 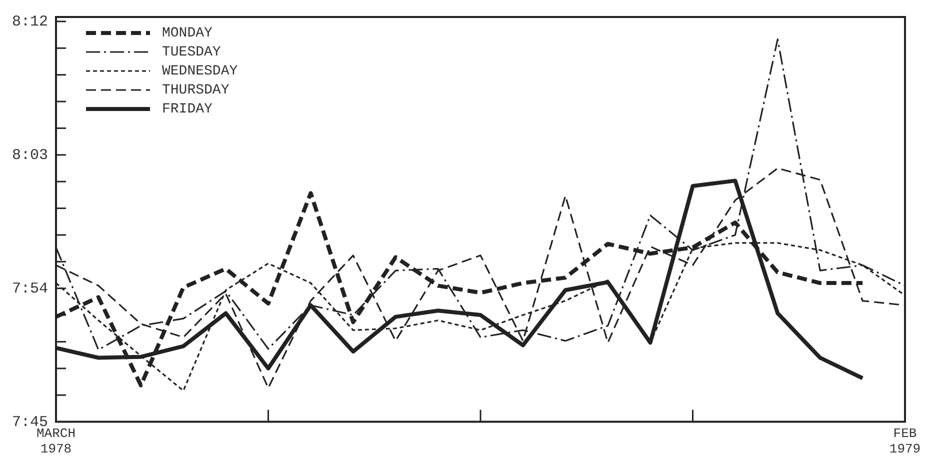 What do you see at coordinates (56, 441) in the screenshot?
I see `x-tick-label: MARCH 1978` at bounding box center [56, 441].